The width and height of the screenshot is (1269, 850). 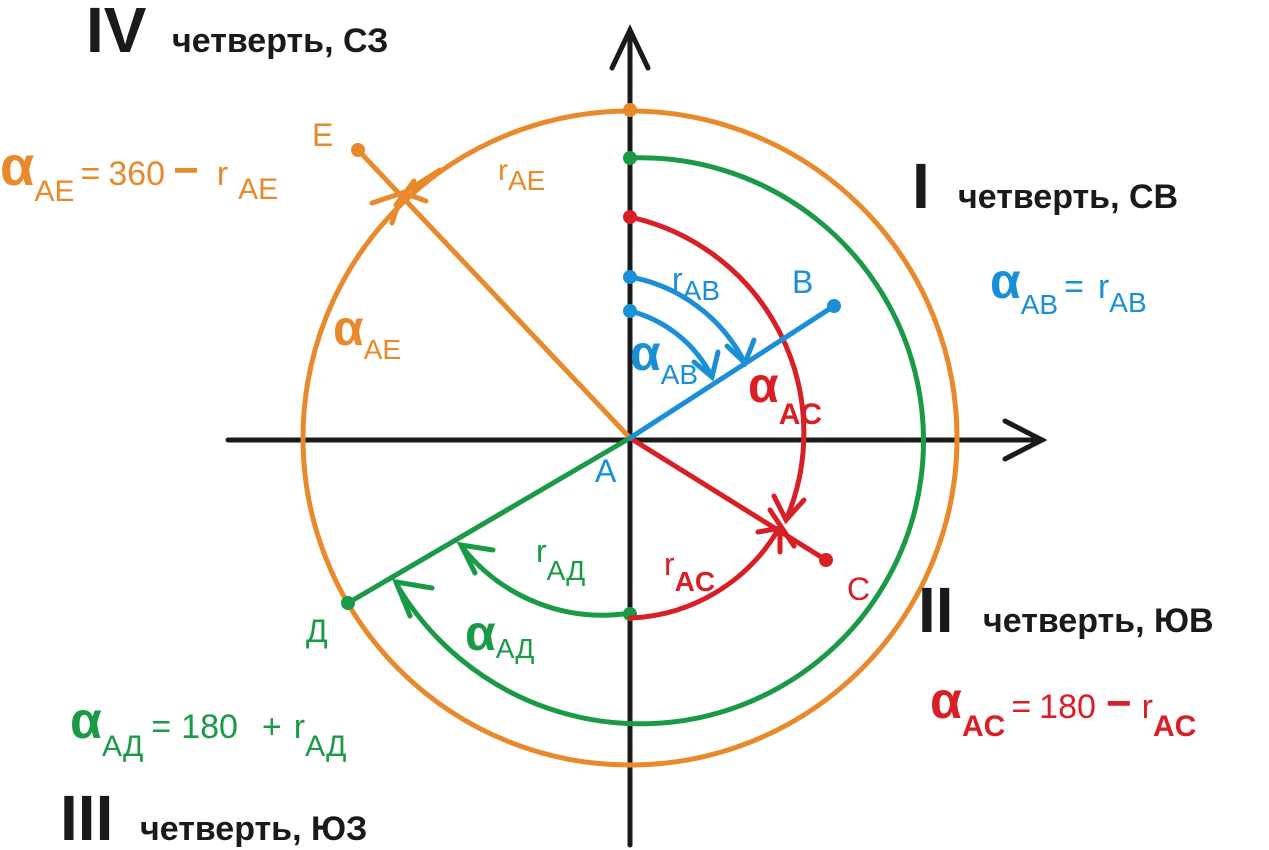 I want to click on quadrant-ii-text: четверть, ЮВ, so click(x=1098, y=621).